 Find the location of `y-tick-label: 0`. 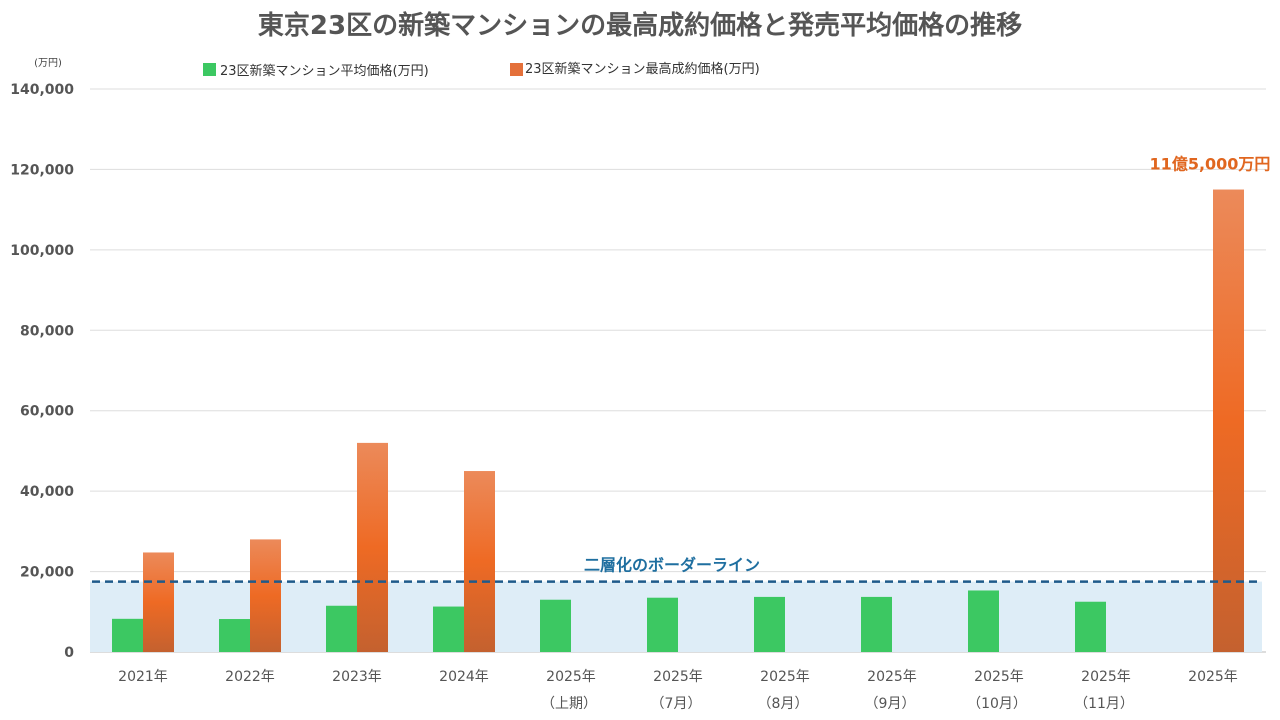

y-tick-label: 0 is located at coordinates (69, 653).